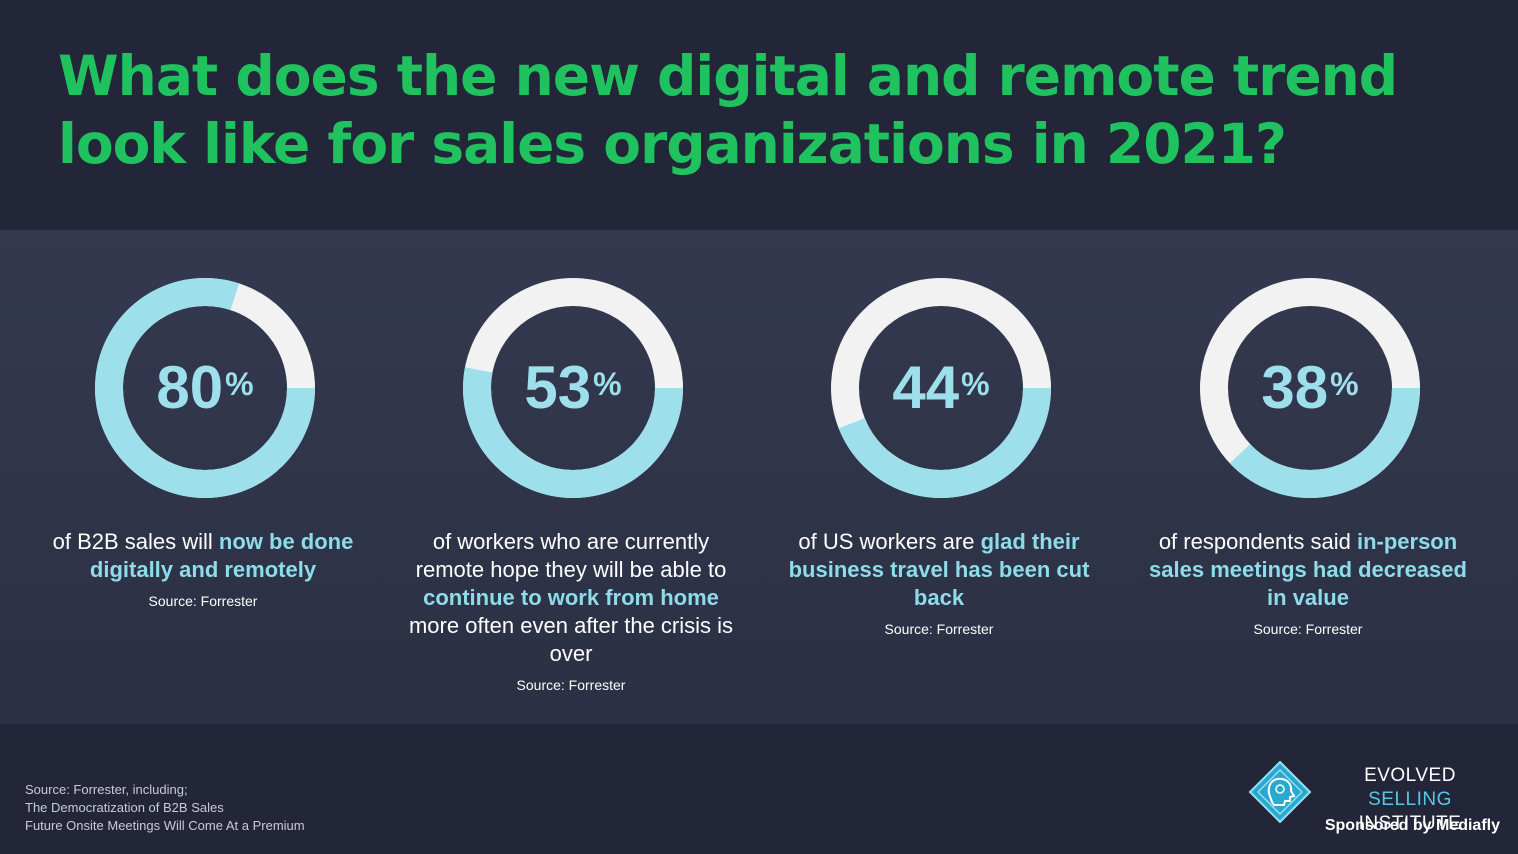  Describe the element at coordinates (135, 541) in the screenshot. I see `description-text: of B2B sales will` at that location.